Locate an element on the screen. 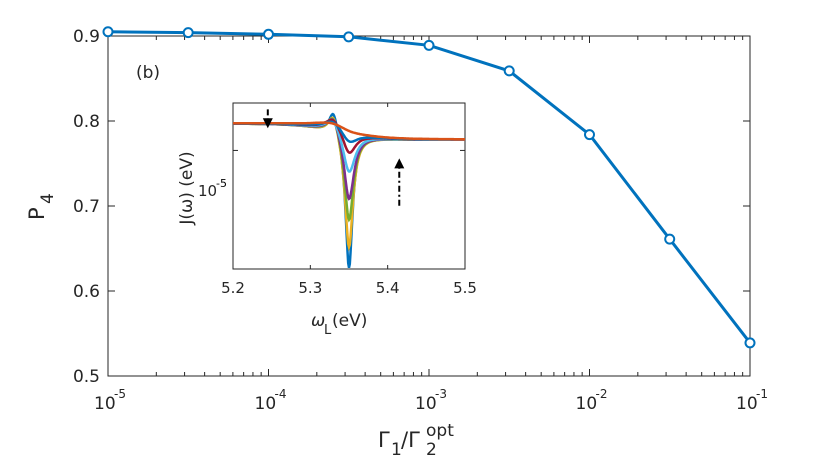  main-x-tick-label: 10⁻² is located at coordinates (592, 400).